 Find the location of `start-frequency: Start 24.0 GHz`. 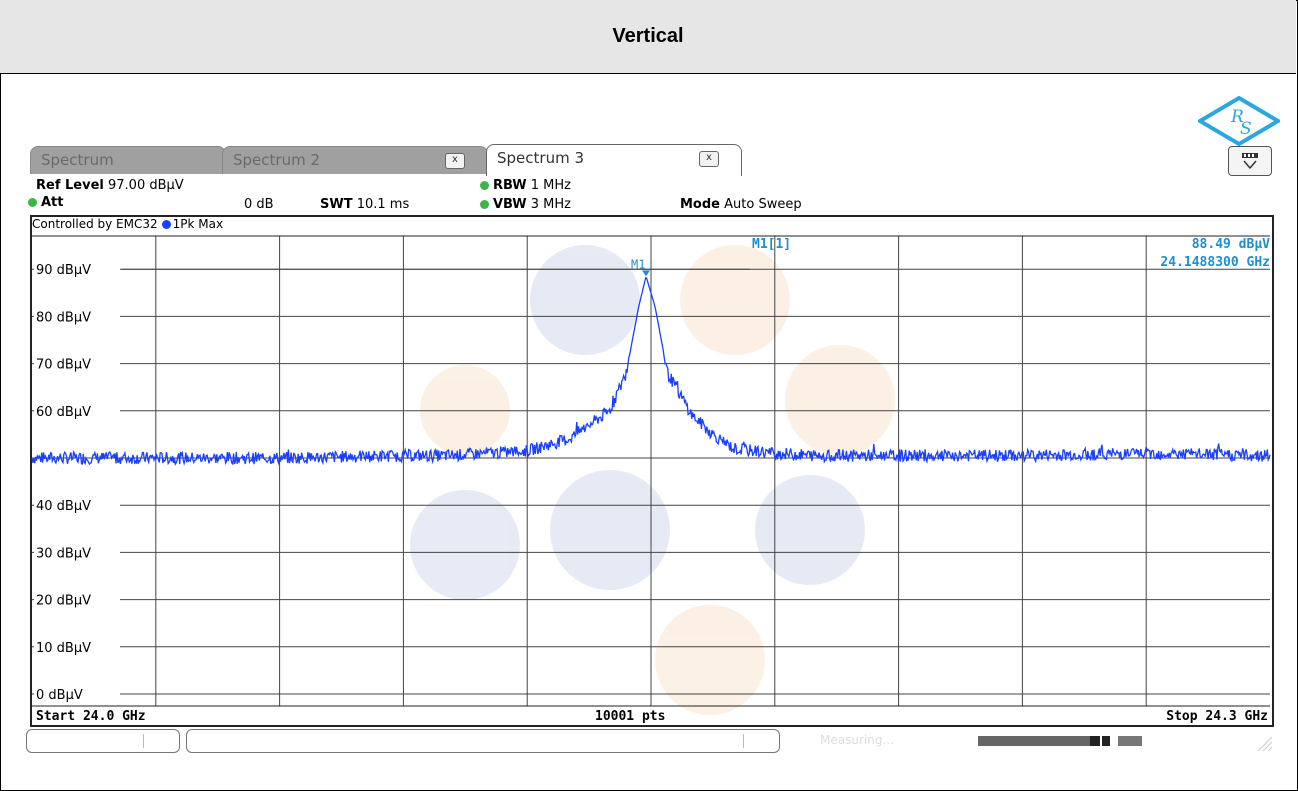

start-frequency: Start 24.0 GHz is located at coordinates (91, 716).